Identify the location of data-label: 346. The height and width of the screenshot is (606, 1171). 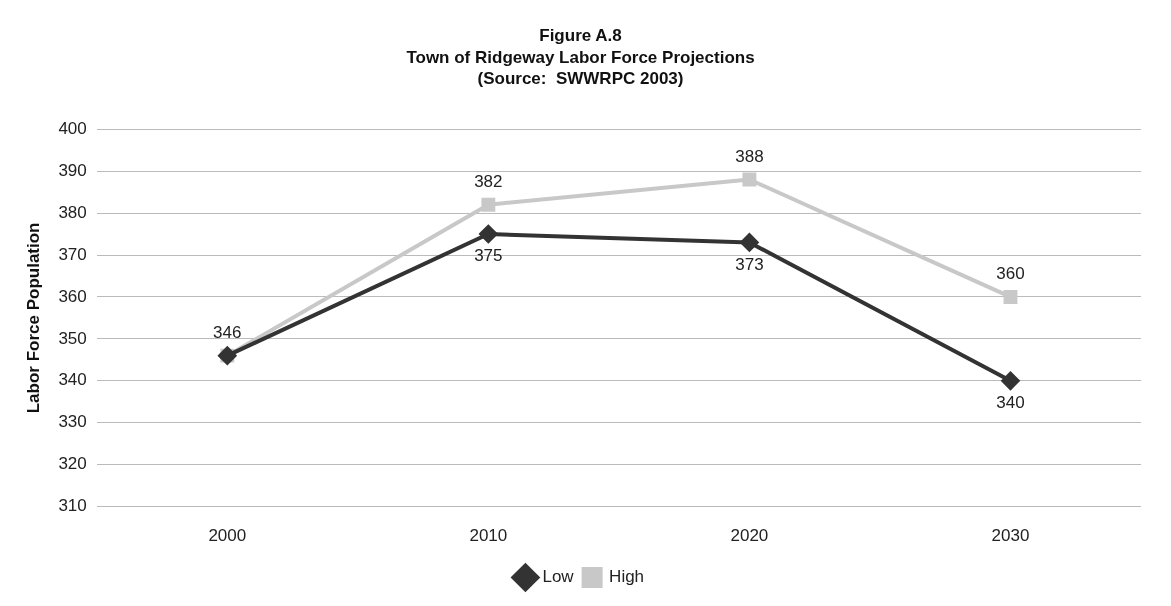
(227, 332).